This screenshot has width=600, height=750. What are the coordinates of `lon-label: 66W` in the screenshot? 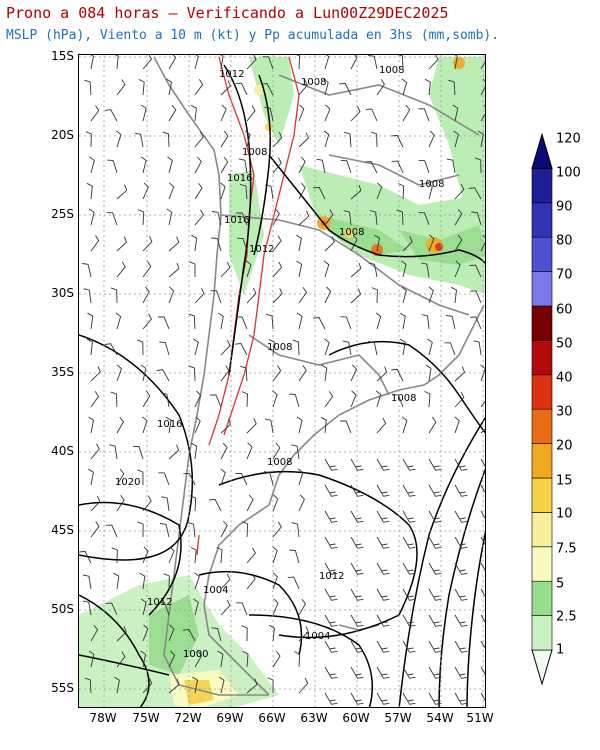 It's located at (272, 718).